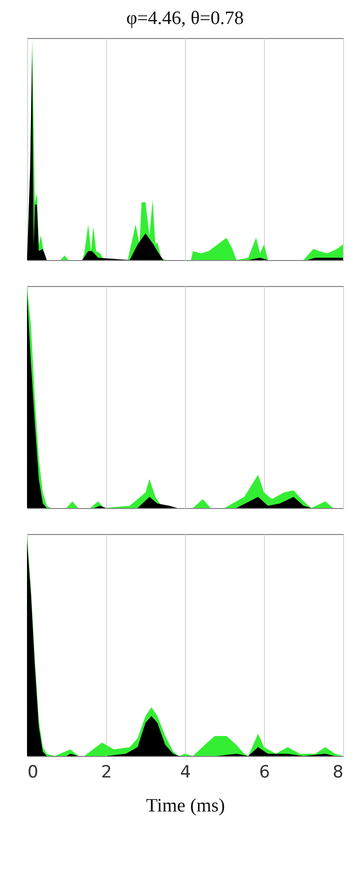 The image size is (361, 878). I want to click on x-tick-label: 6, so click(264, 772).